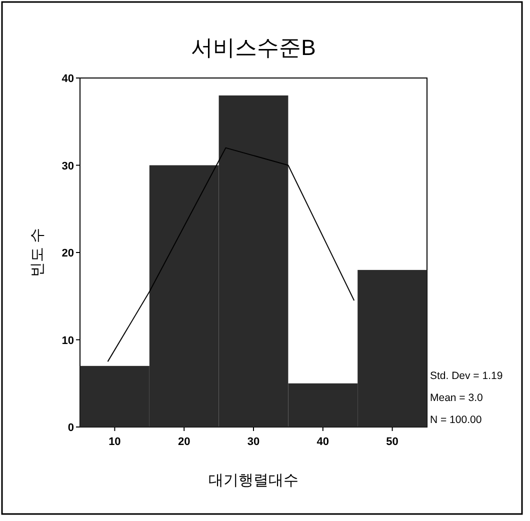 Image resolution: width=530 pixels, height=521 pixels. I want to click on chart-title: 서비스수준B, so click(253, 47).